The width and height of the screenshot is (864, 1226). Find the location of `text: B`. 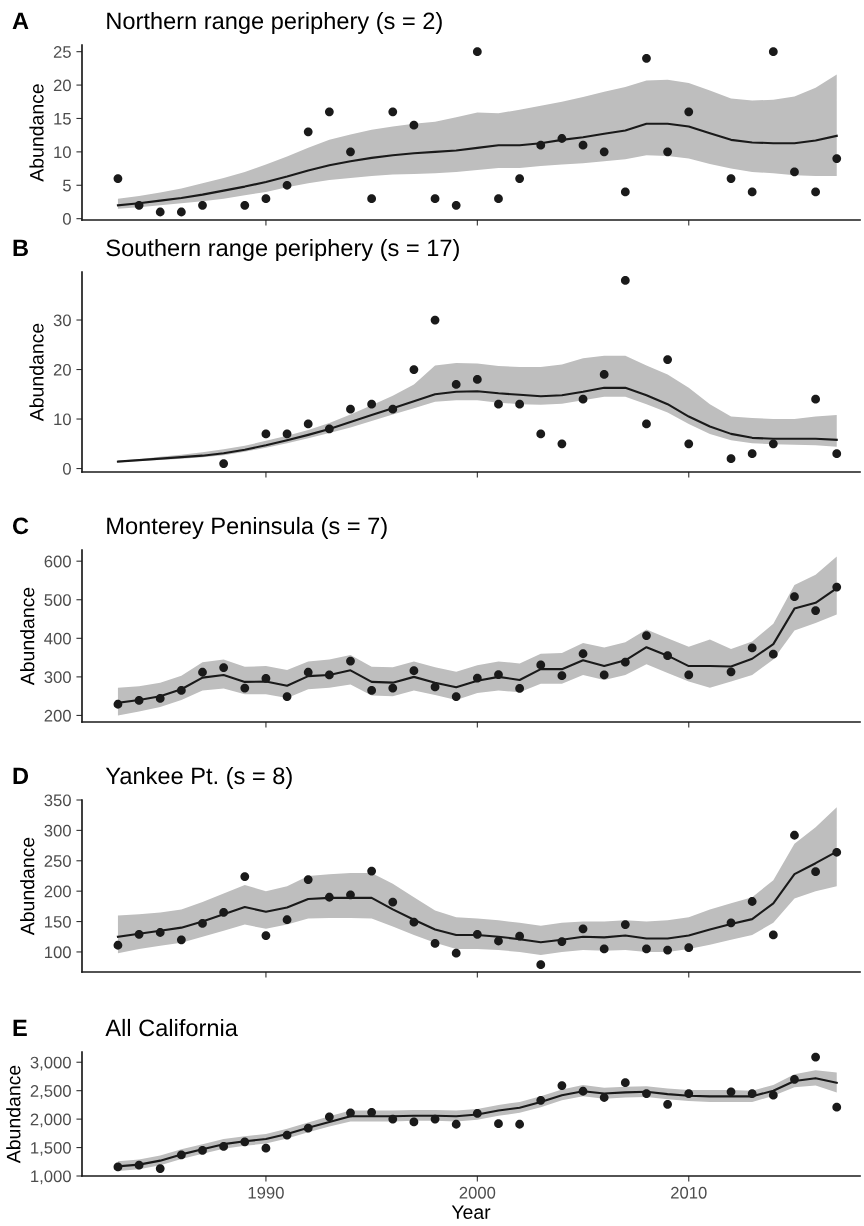

text: B is located at coordinates (20, 247).